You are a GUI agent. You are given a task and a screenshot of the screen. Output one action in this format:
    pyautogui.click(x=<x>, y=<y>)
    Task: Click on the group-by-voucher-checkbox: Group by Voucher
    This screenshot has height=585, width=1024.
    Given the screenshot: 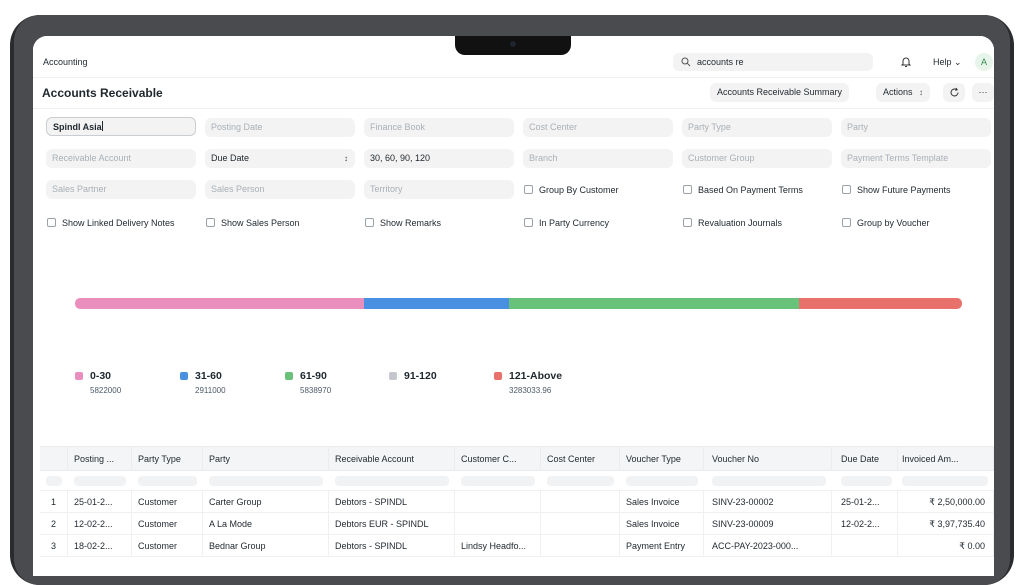 What is the action you would take?
    pyautogui.click(x=886, y=223)
    